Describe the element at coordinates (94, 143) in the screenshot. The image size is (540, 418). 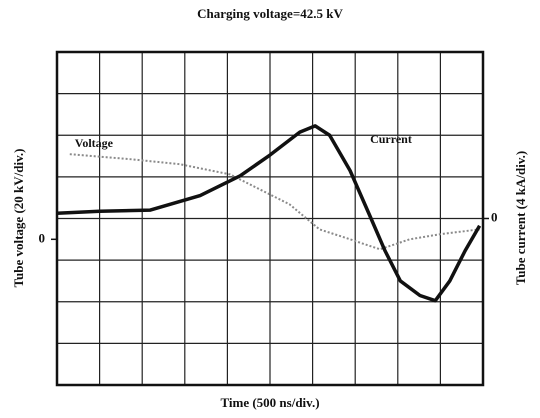
I see `series-label: Voltage` at that location.